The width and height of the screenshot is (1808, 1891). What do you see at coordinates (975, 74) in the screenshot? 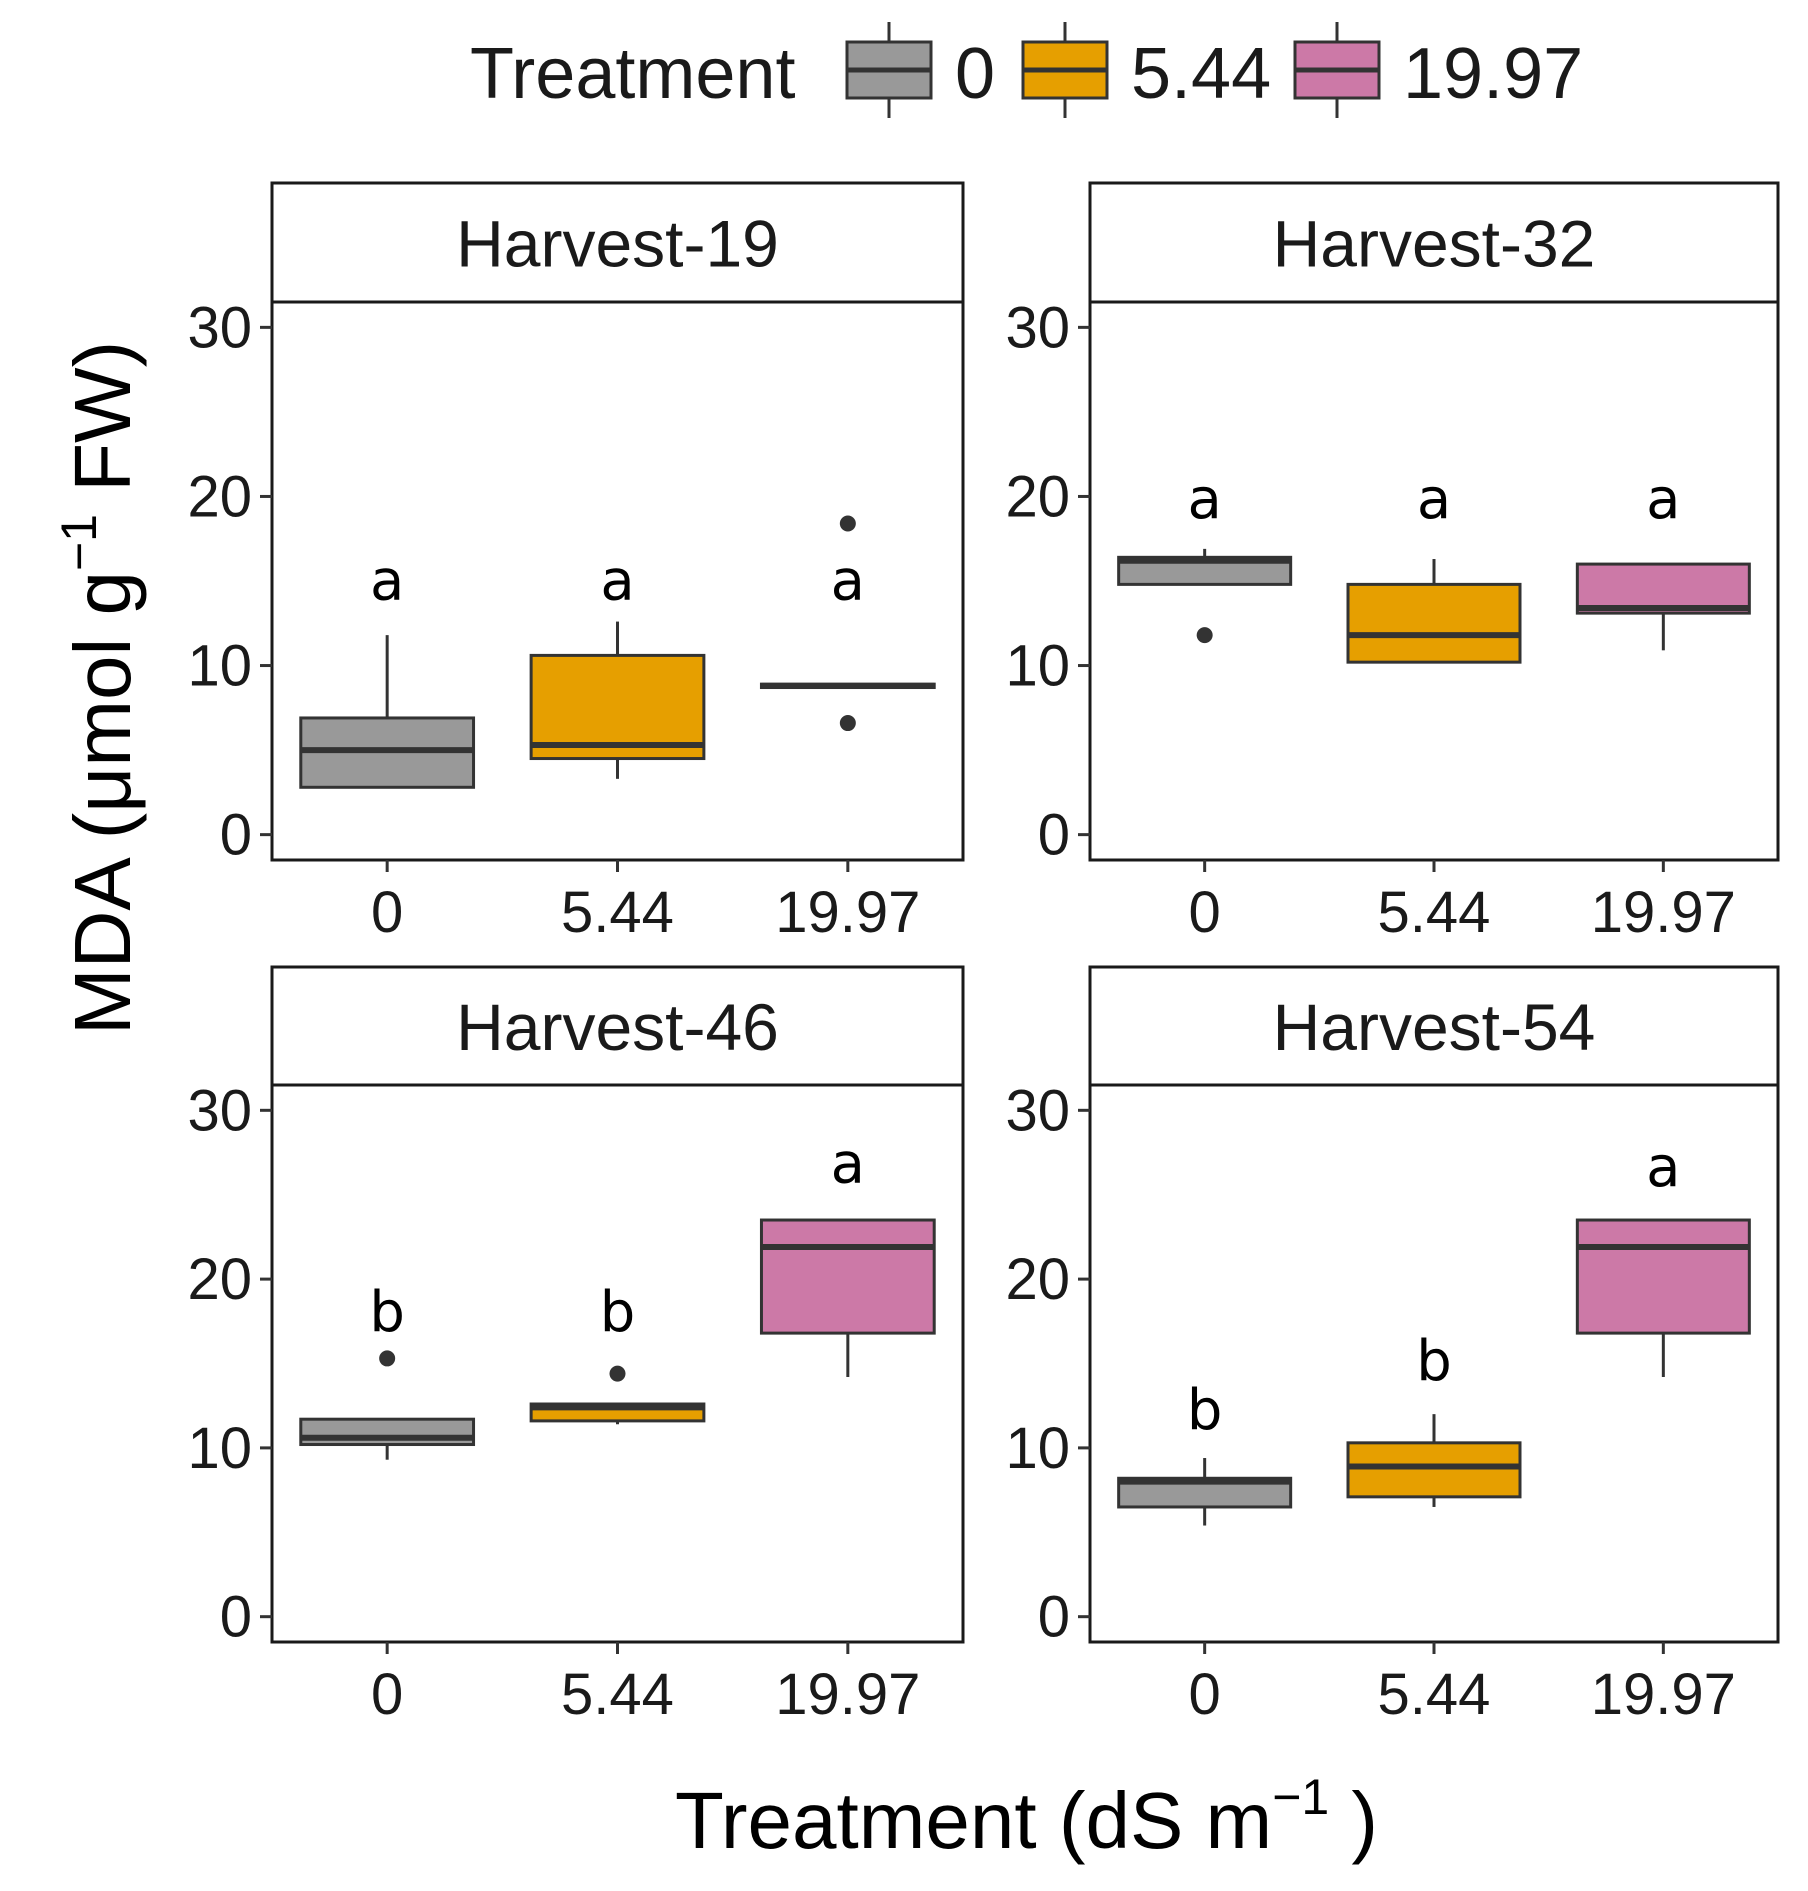
I see `legend-label: 0` at bounding box center [975, 74].